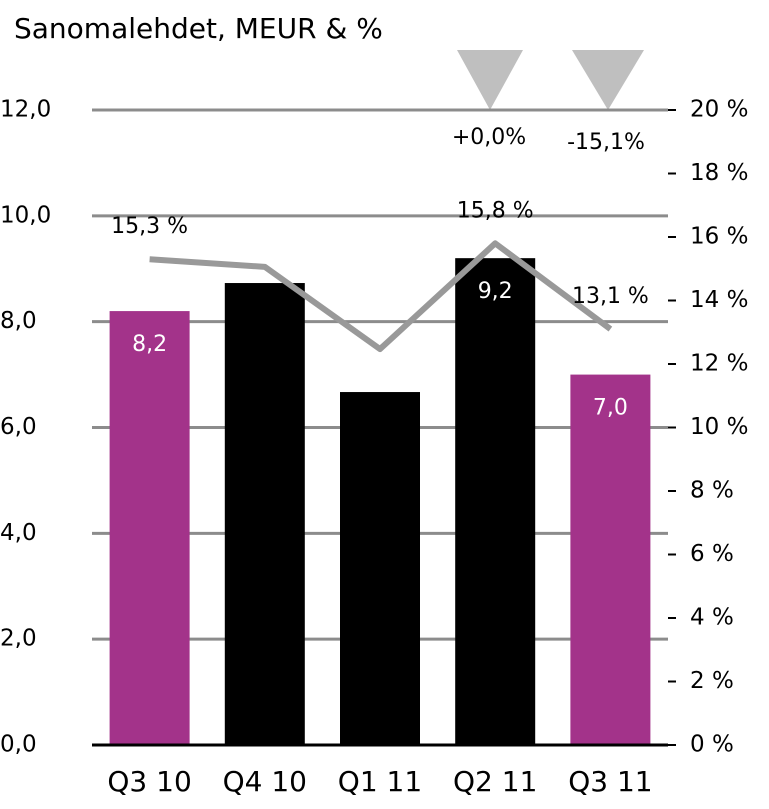 The image size is (769, 809). What do you see at coordinates (495, 781) in the screenshot?
I see `x-tick-label: Q2 11` at bounding box center [495, 781].